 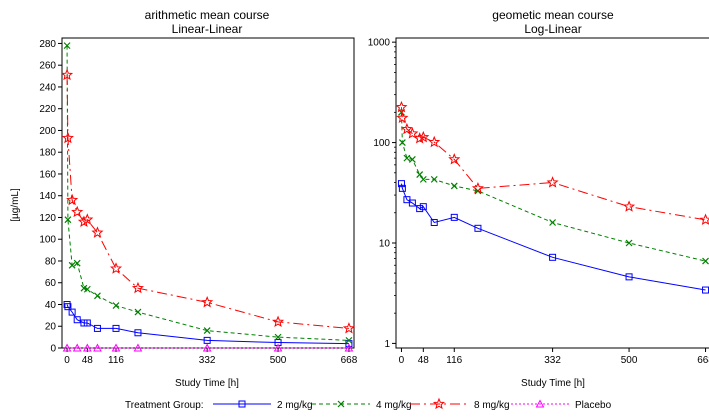 I want to click on left-y-tick-label: 40, so click(x=51, y=305).